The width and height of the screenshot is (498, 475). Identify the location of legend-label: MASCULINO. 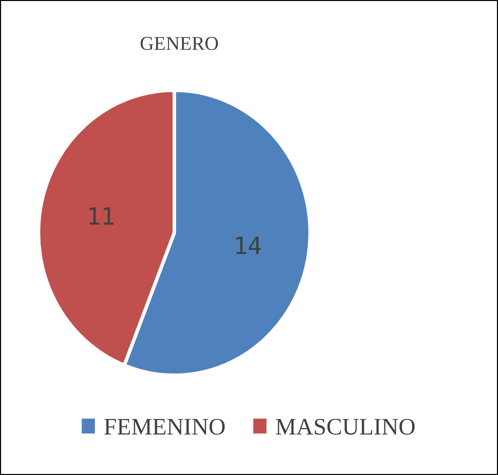
(345, 426).